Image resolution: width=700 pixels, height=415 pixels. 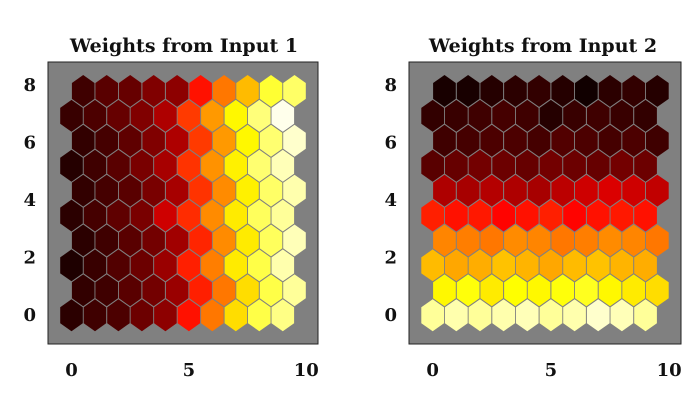 What do you see at coordinates (669, 370) in the screenshot?
I see `x-tick-label: 10` at bounding box center [669, 370].